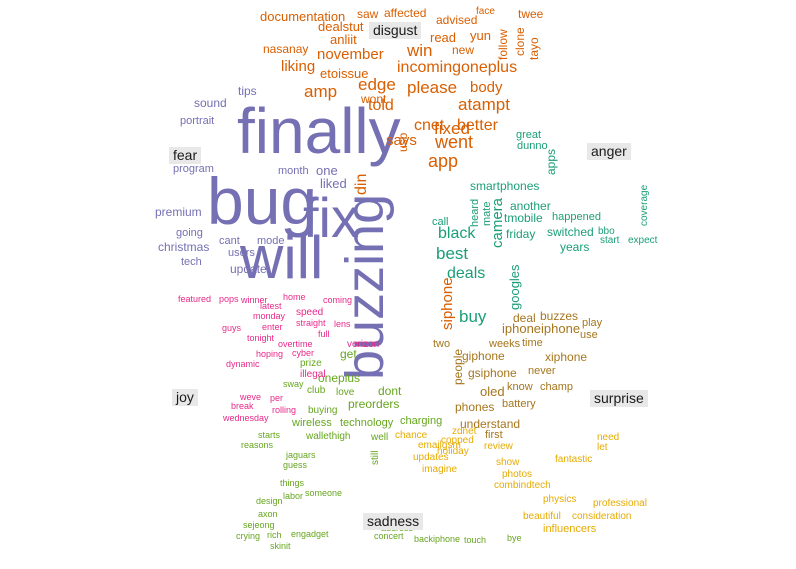  Describe the element at coordinates (298, 66) in the screenshot. I see `word: liking` at that location.